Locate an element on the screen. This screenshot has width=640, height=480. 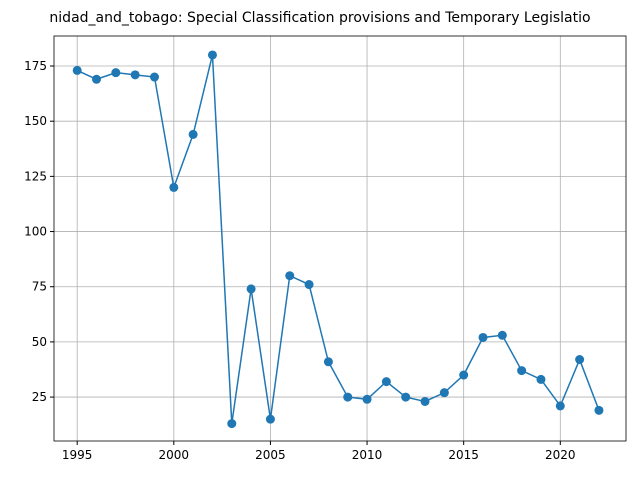
x-tick-label: 2010 is located at coordinates (367, 455).